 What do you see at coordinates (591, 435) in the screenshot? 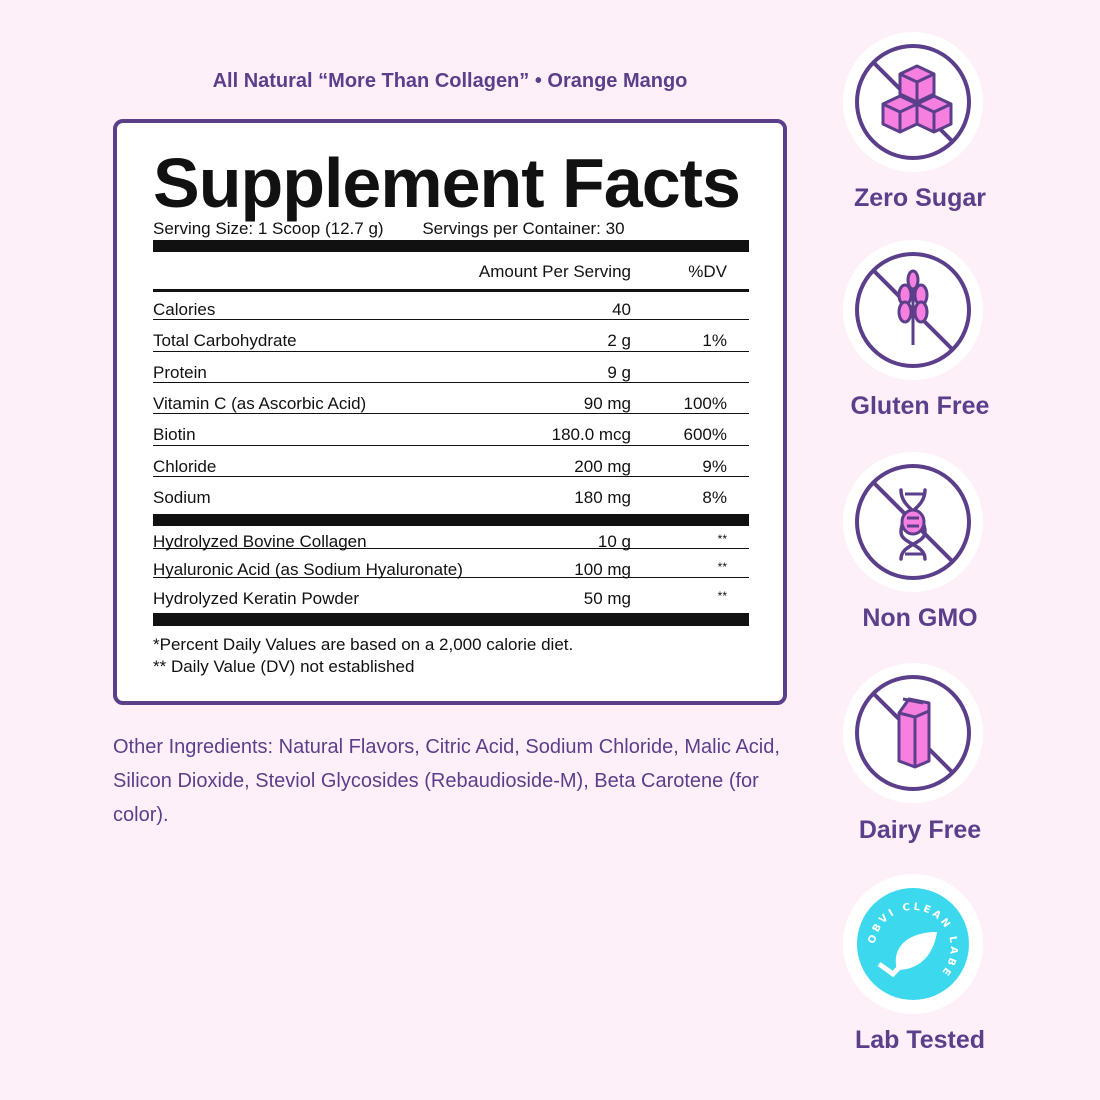
I see `nutrient-amount: 180.0 mcg` at bounding box center [591, 435].